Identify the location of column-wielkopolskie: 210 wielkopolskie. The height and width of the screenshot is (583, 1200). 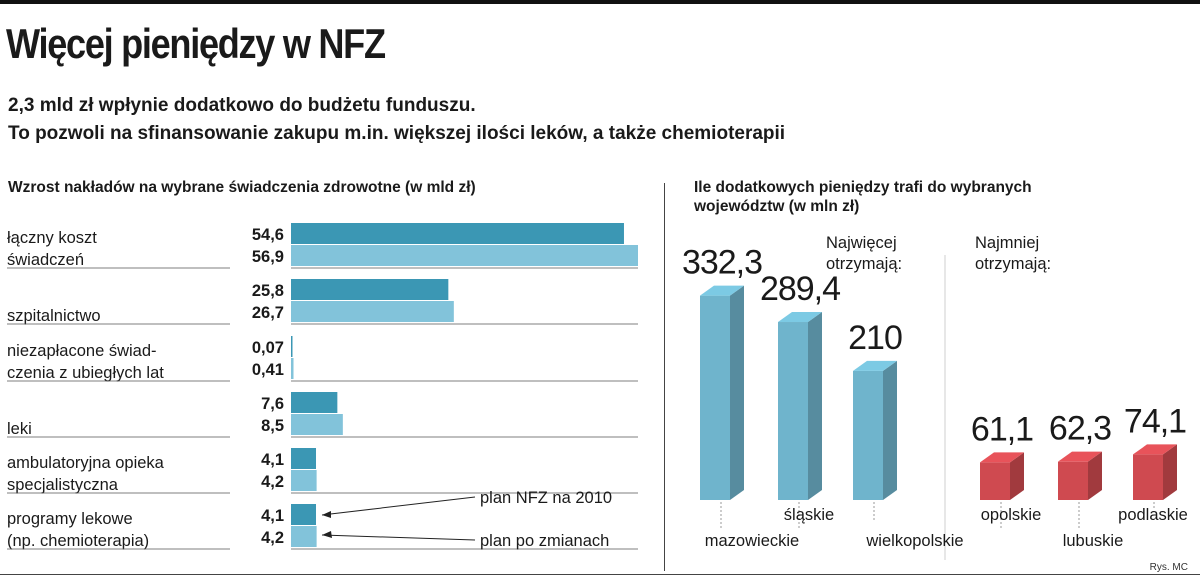
(905, 434).